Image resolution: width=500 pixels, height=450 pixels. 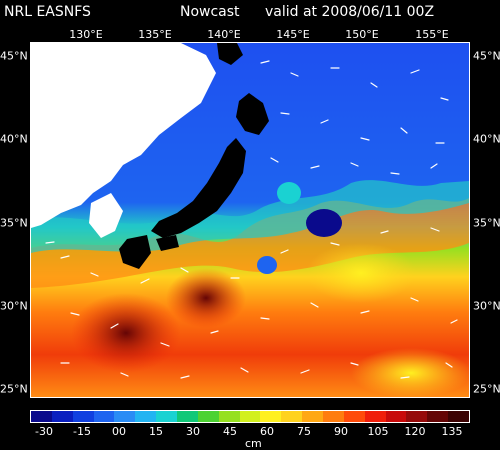 What do you see at coordinates (198, 188) in the screenshot?
I see `honshu` at bounding box center [198, 188].